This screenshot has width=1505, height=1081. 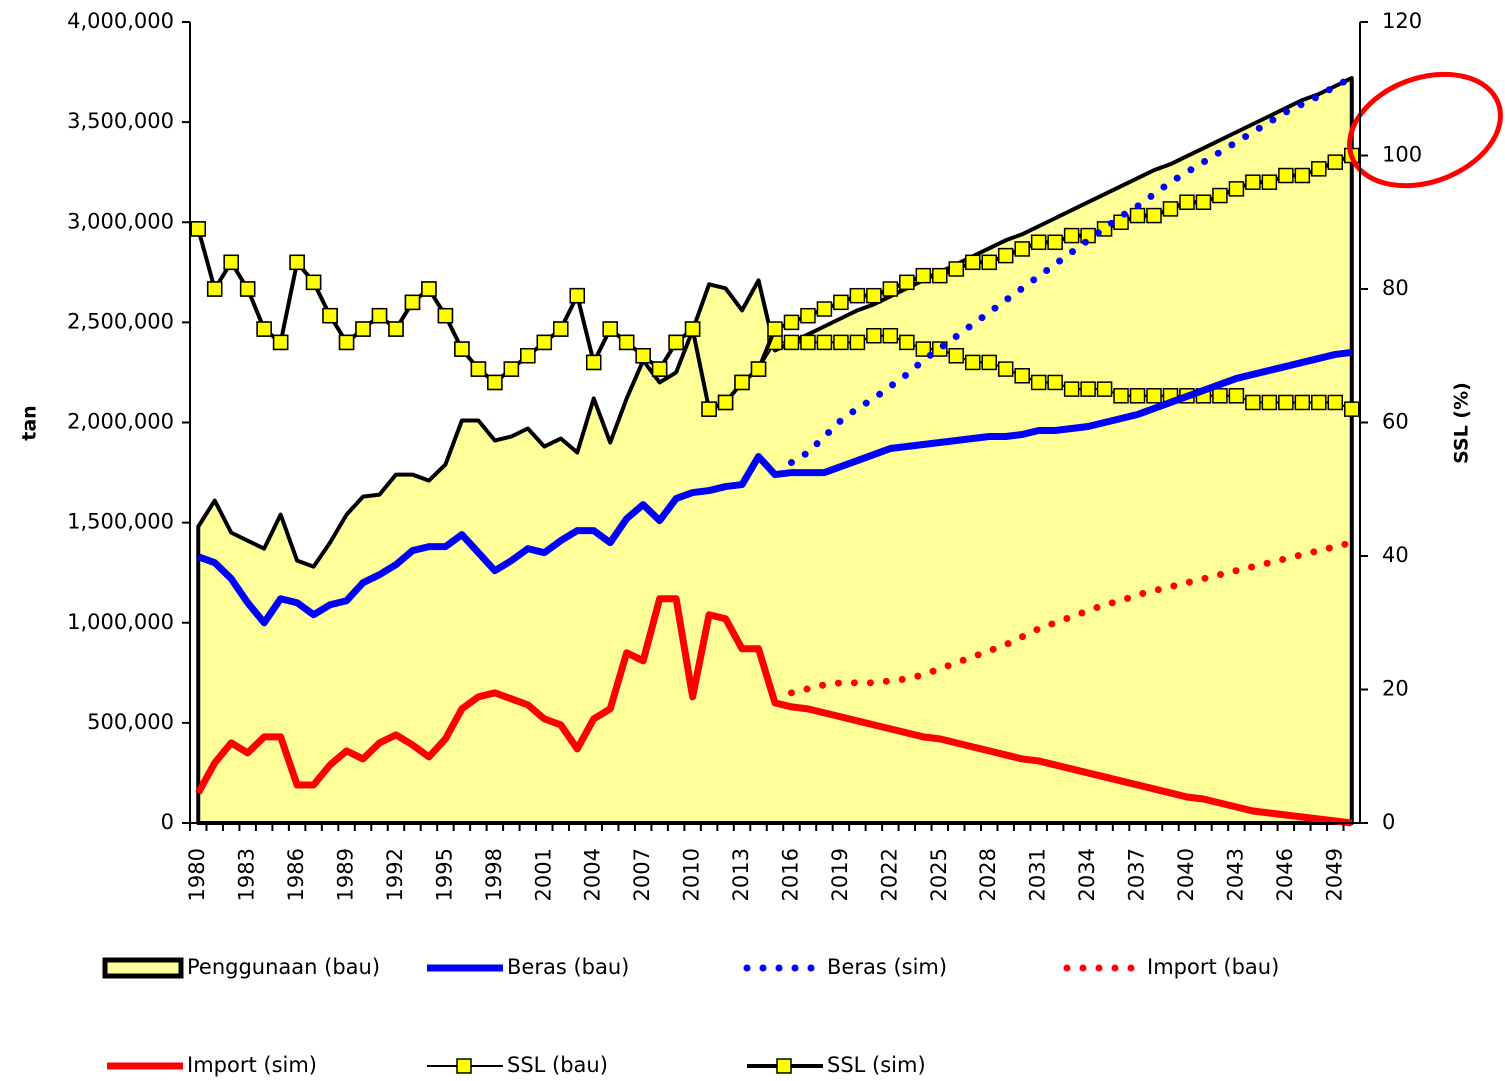 What do you see at coordinates (1038, 874) in the screenshot?
I see `x-tick-label: 2031` at bounding box center [1038, 874].